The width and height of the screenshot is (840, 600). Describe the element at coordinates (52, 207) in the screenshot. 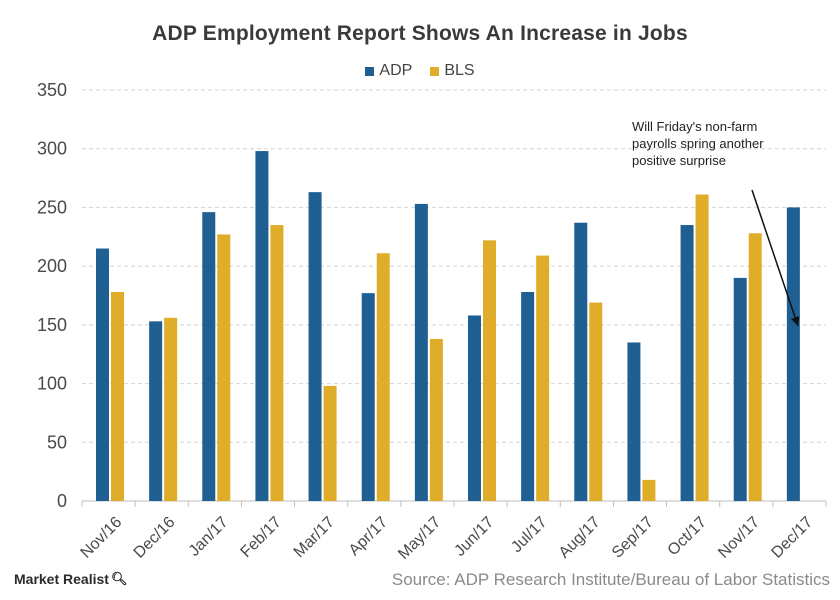

I see `y-tick-label: 250` at that location.